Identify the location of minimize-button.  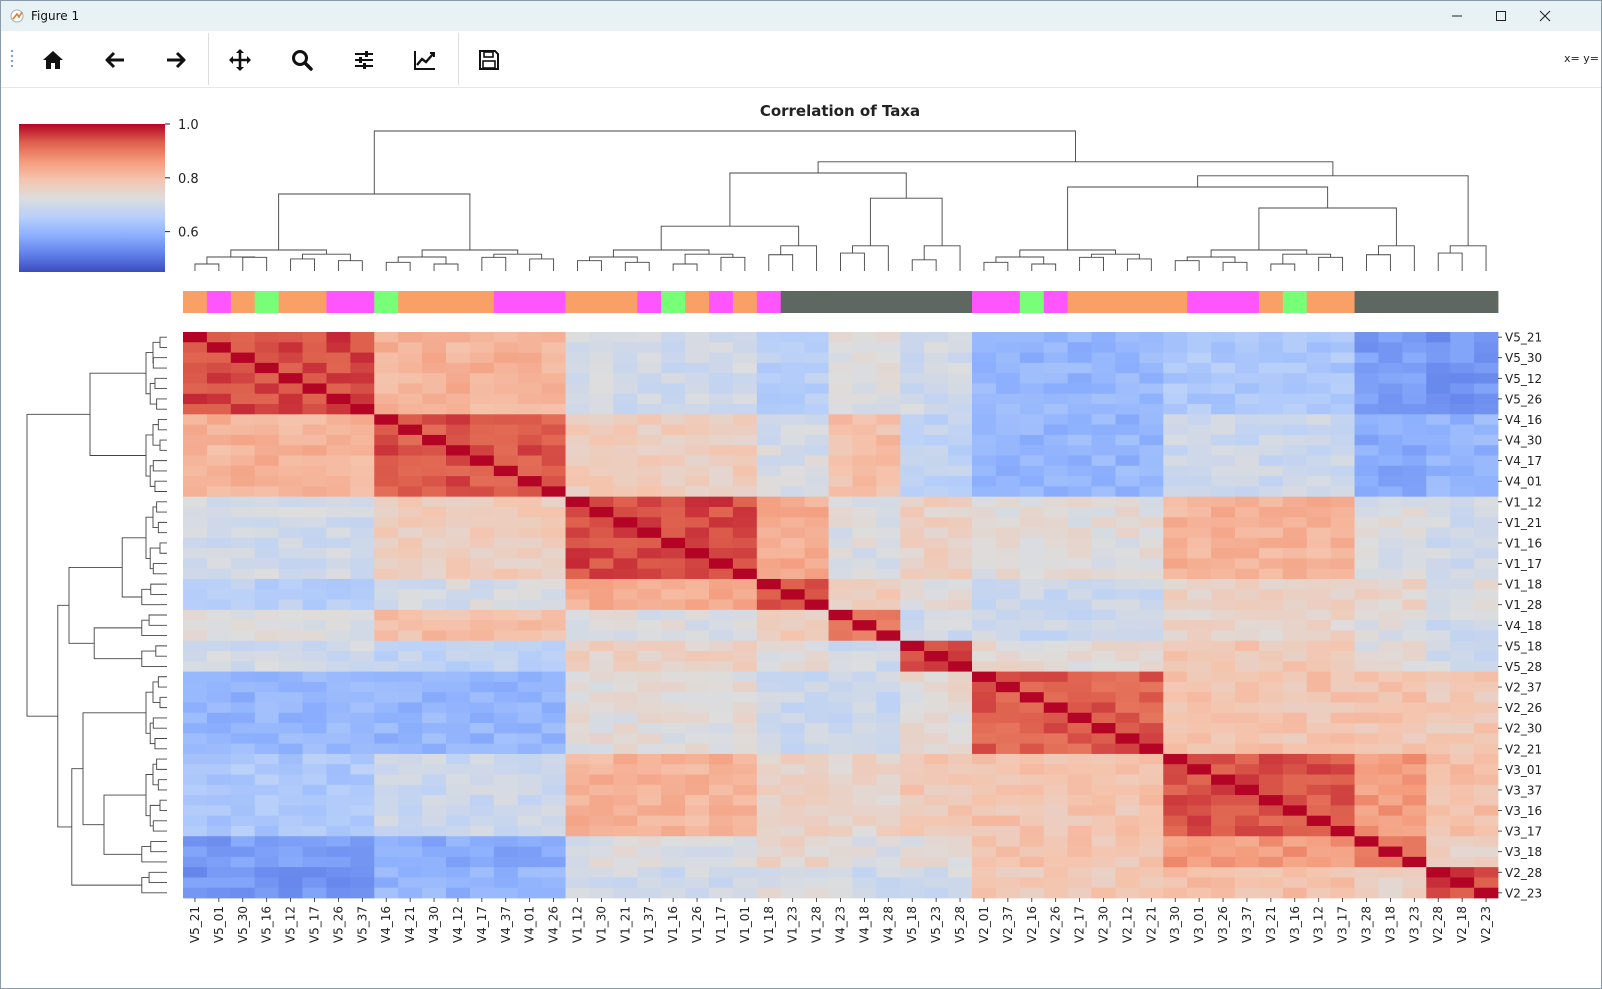
(1457, 16).